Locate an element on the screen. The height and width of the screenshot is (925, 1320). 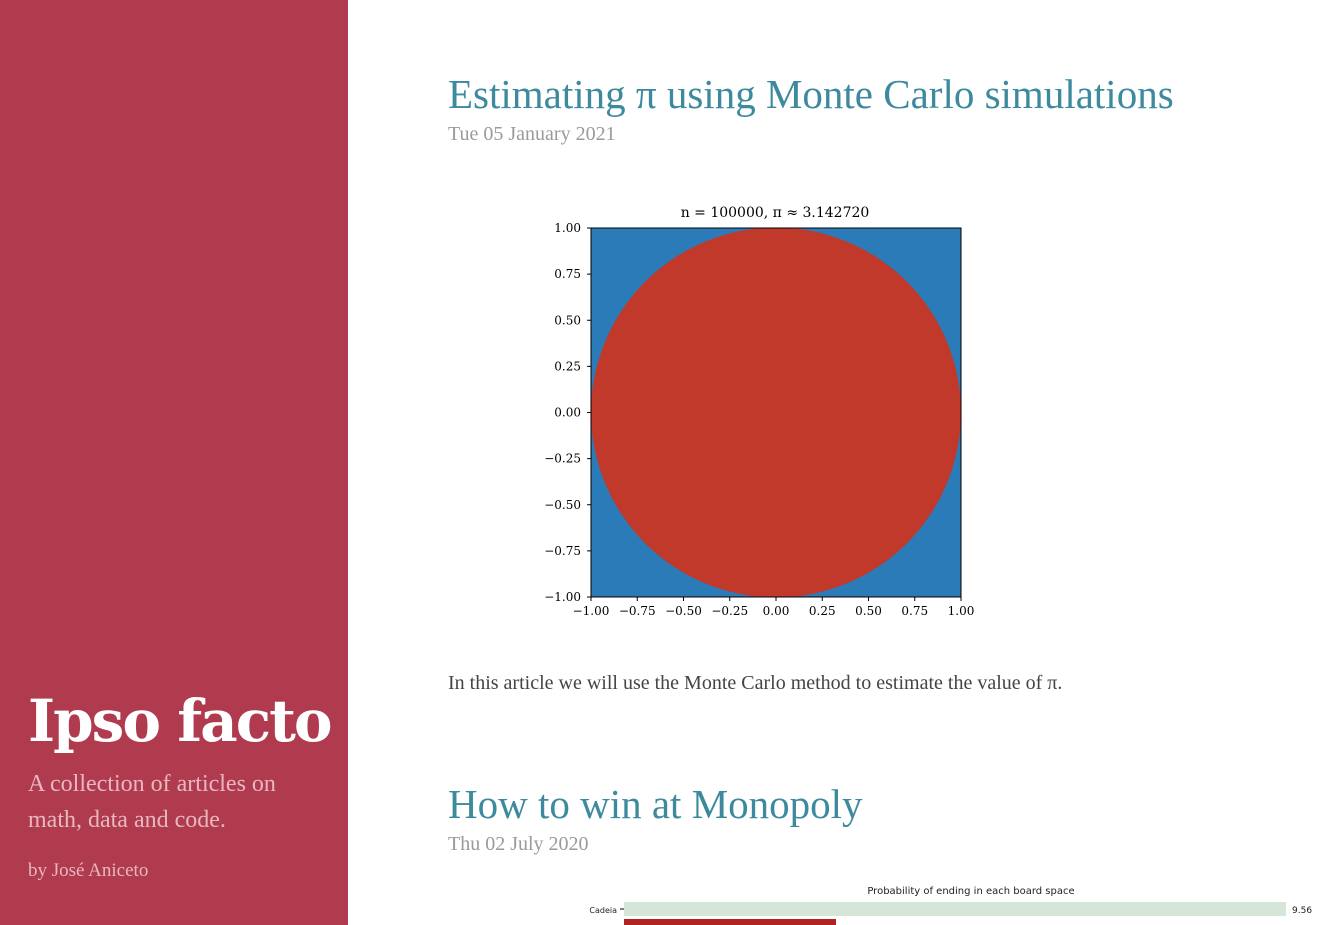
y-axis-ticks: 1.00 0.75 0.50 0.25 0.00 −0.25 −0.50 −0.75 −1.00 is located at coordinates (567, 412).